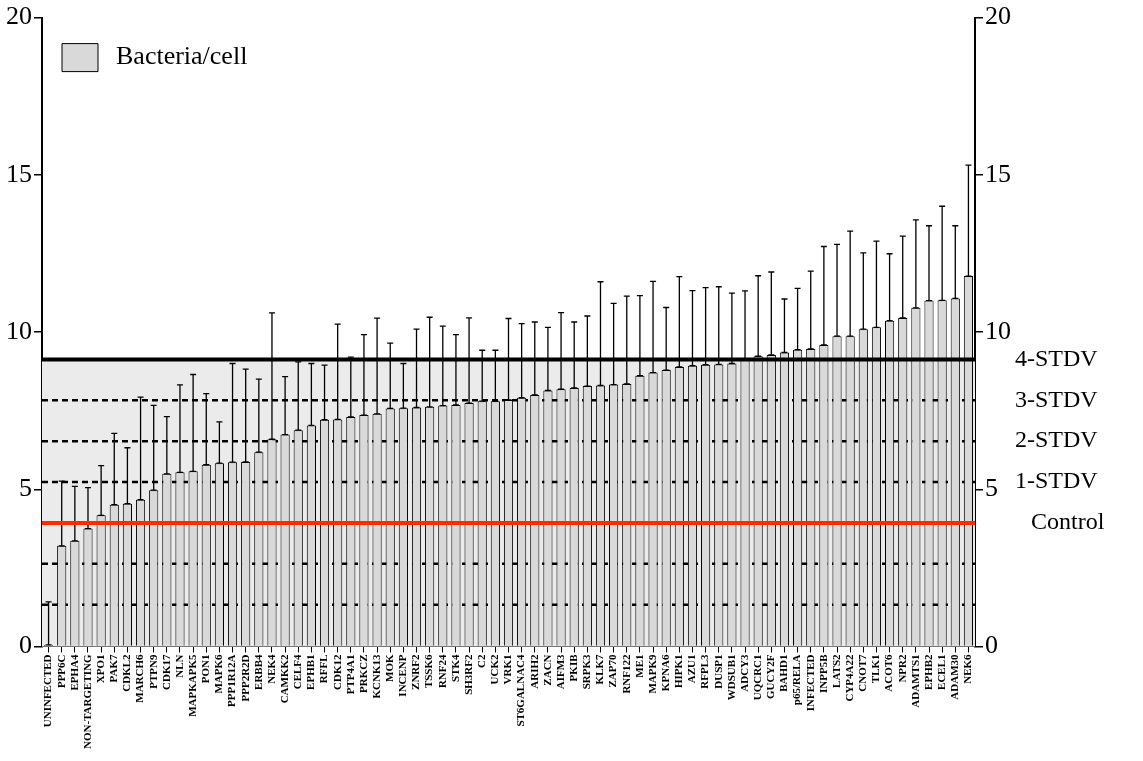 This screenshot has width=1143, height=761. Describe the element at coordinates (835, 670) in the screenshot. I see `x-tick-label: LATS2` at that location.